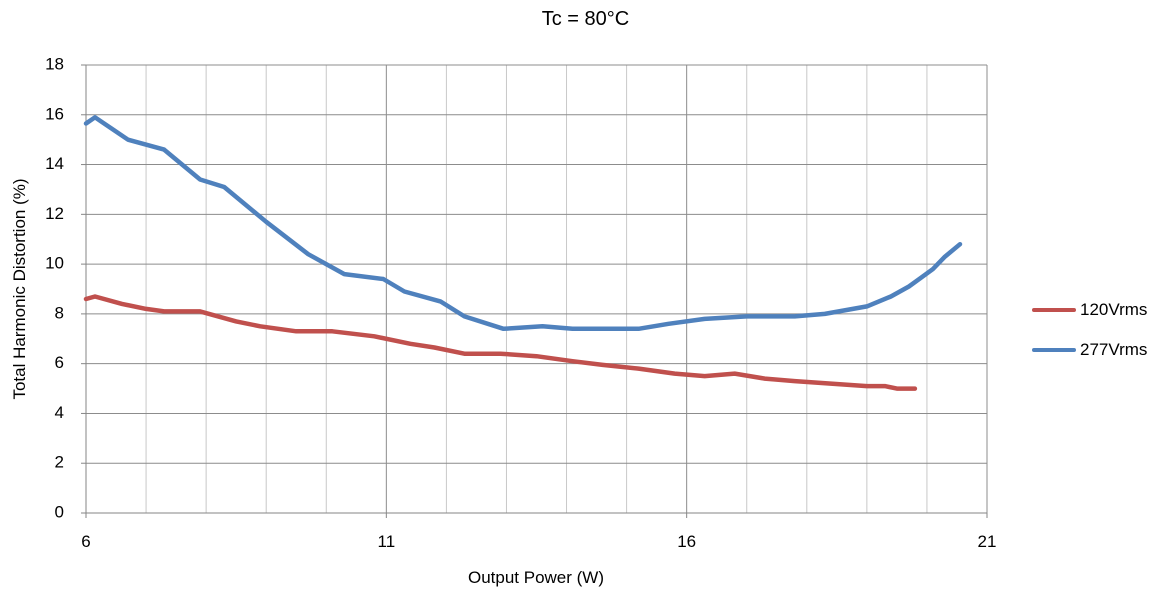 The height and width of the screenshot is (593, 1171). Describe the element at coordinates (85, 541) in the screenshot. I see `x-tick-label: 6` at that location.